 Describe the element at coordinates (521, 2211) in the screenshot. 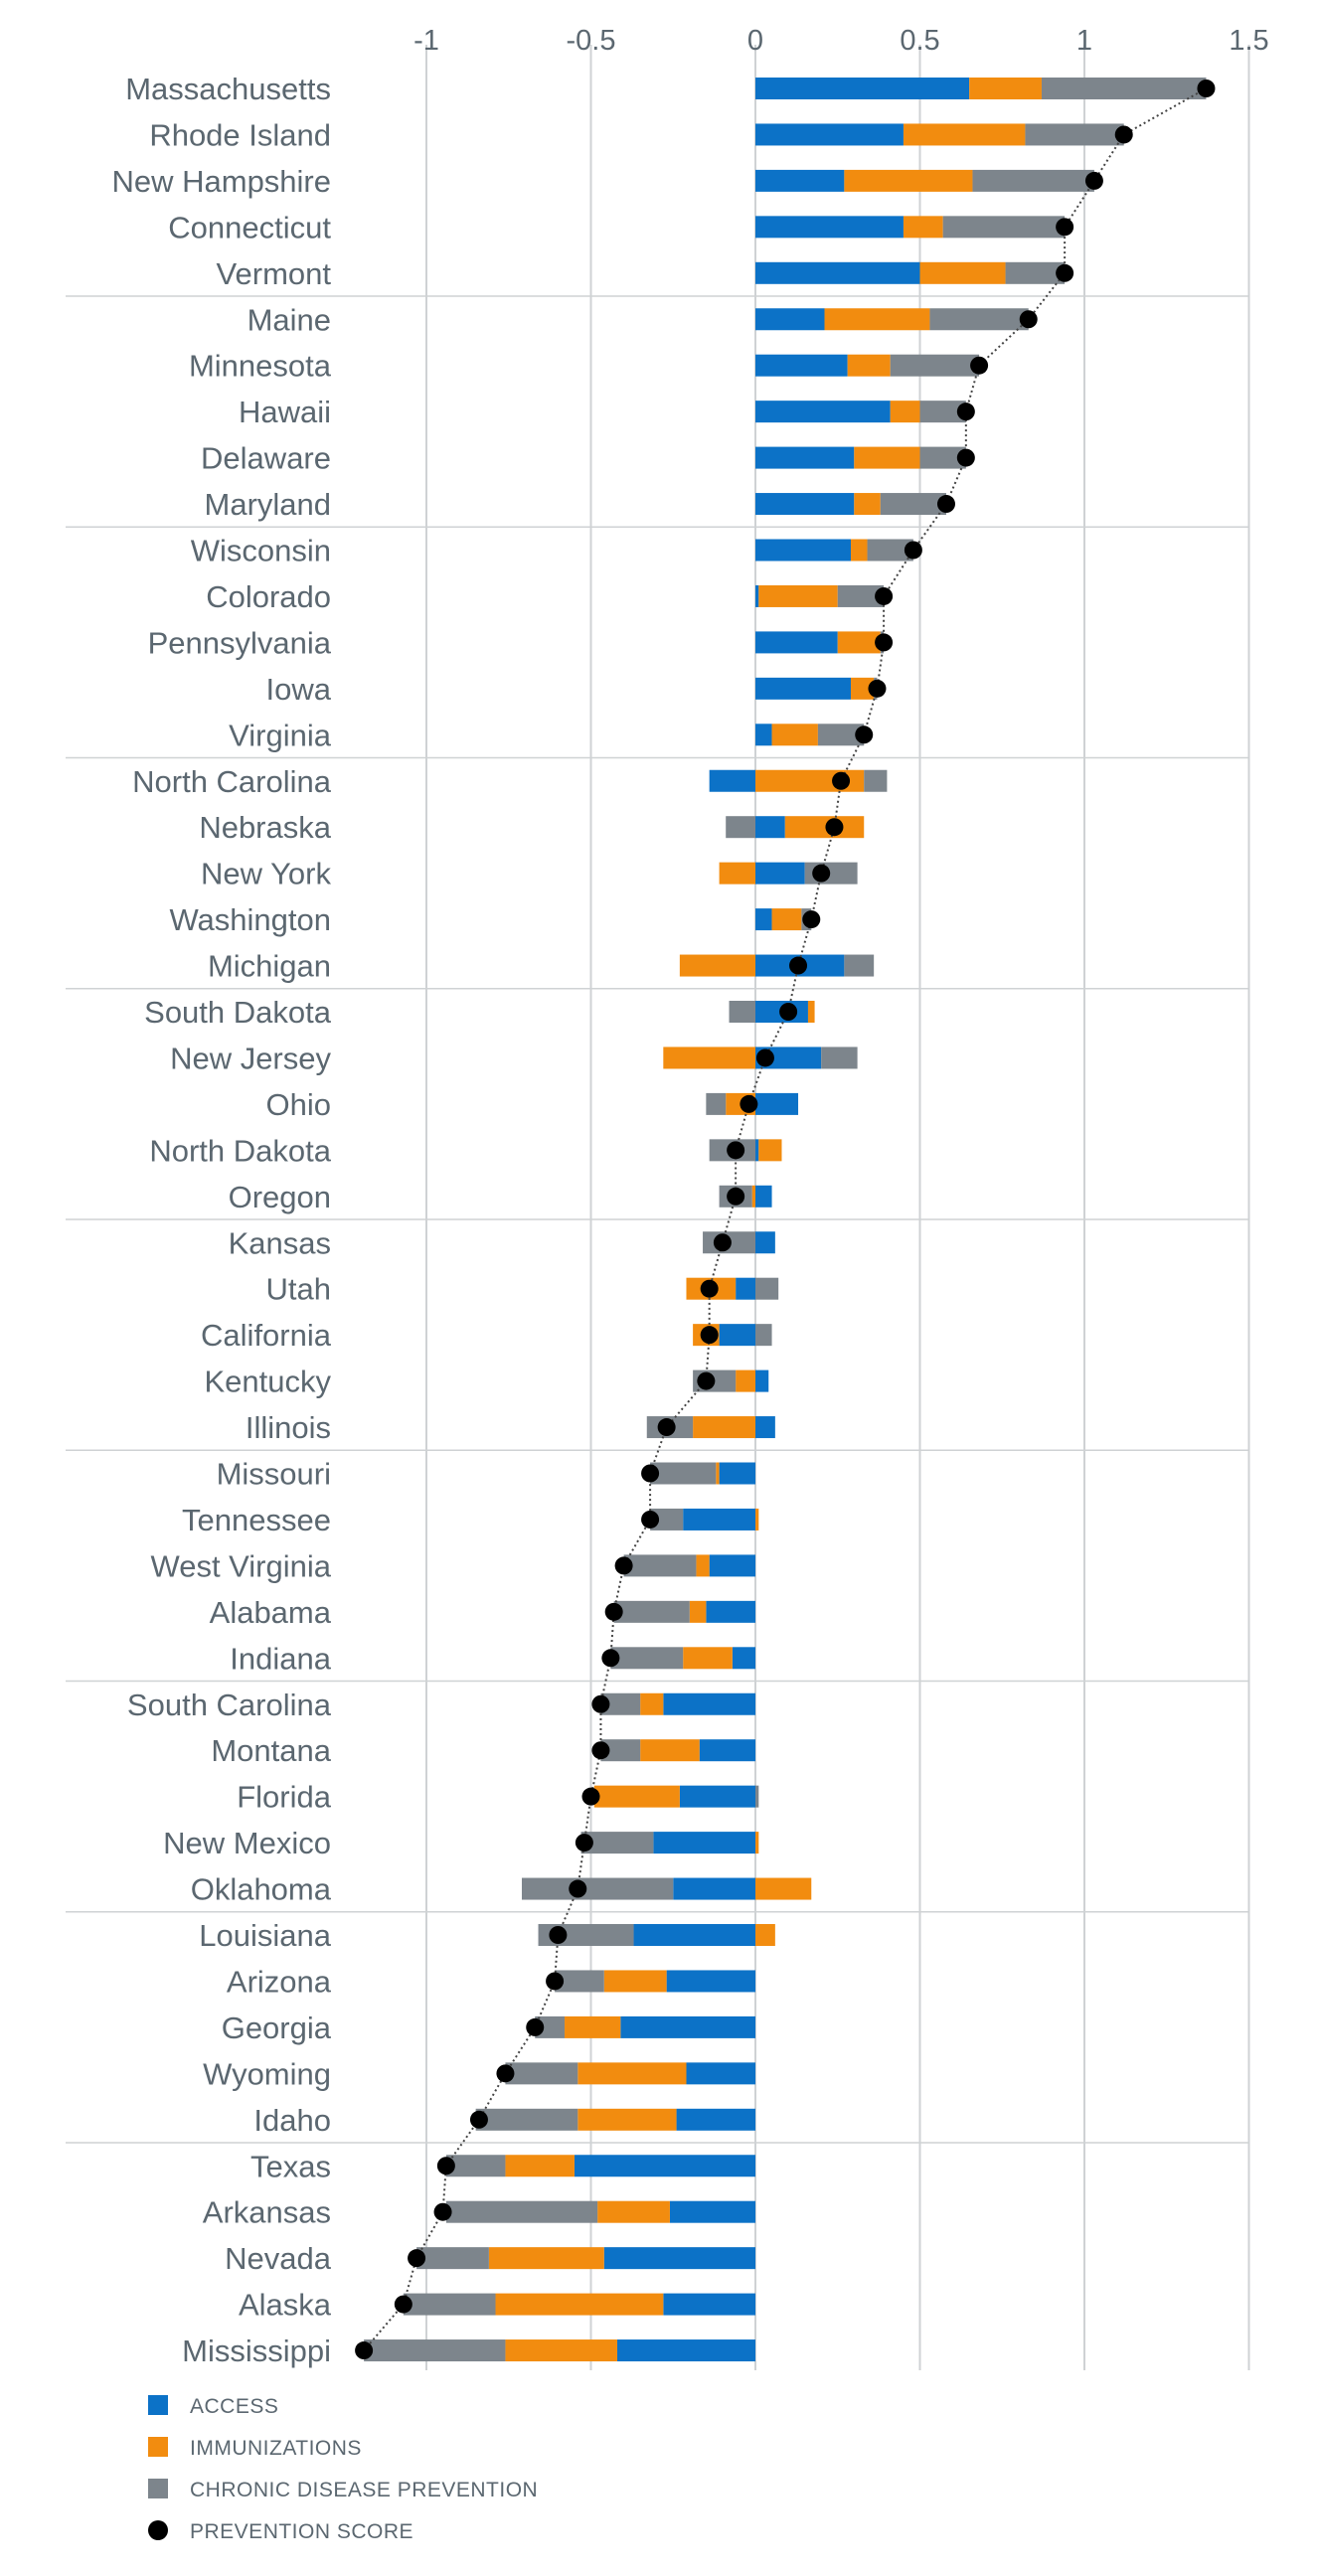

I see `bar-chronic: Arkansas: -0.46` at that location.